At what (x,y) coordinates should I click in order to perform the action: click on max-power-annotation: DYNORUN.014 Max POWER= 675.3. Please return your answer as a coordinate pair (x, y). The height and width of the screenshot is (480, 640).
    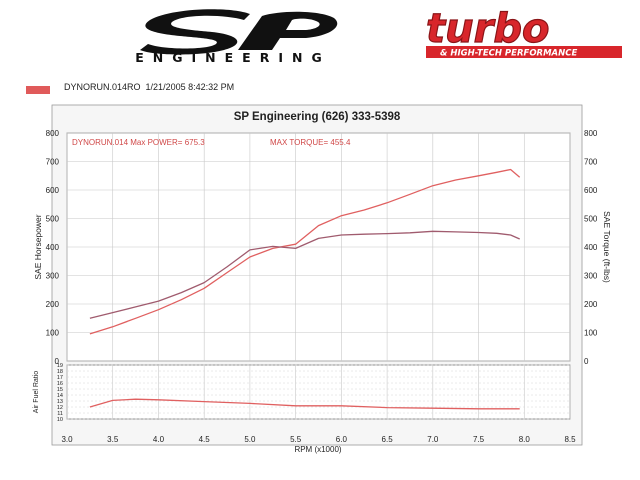
    Looking at the image, I should click on (138, 142).